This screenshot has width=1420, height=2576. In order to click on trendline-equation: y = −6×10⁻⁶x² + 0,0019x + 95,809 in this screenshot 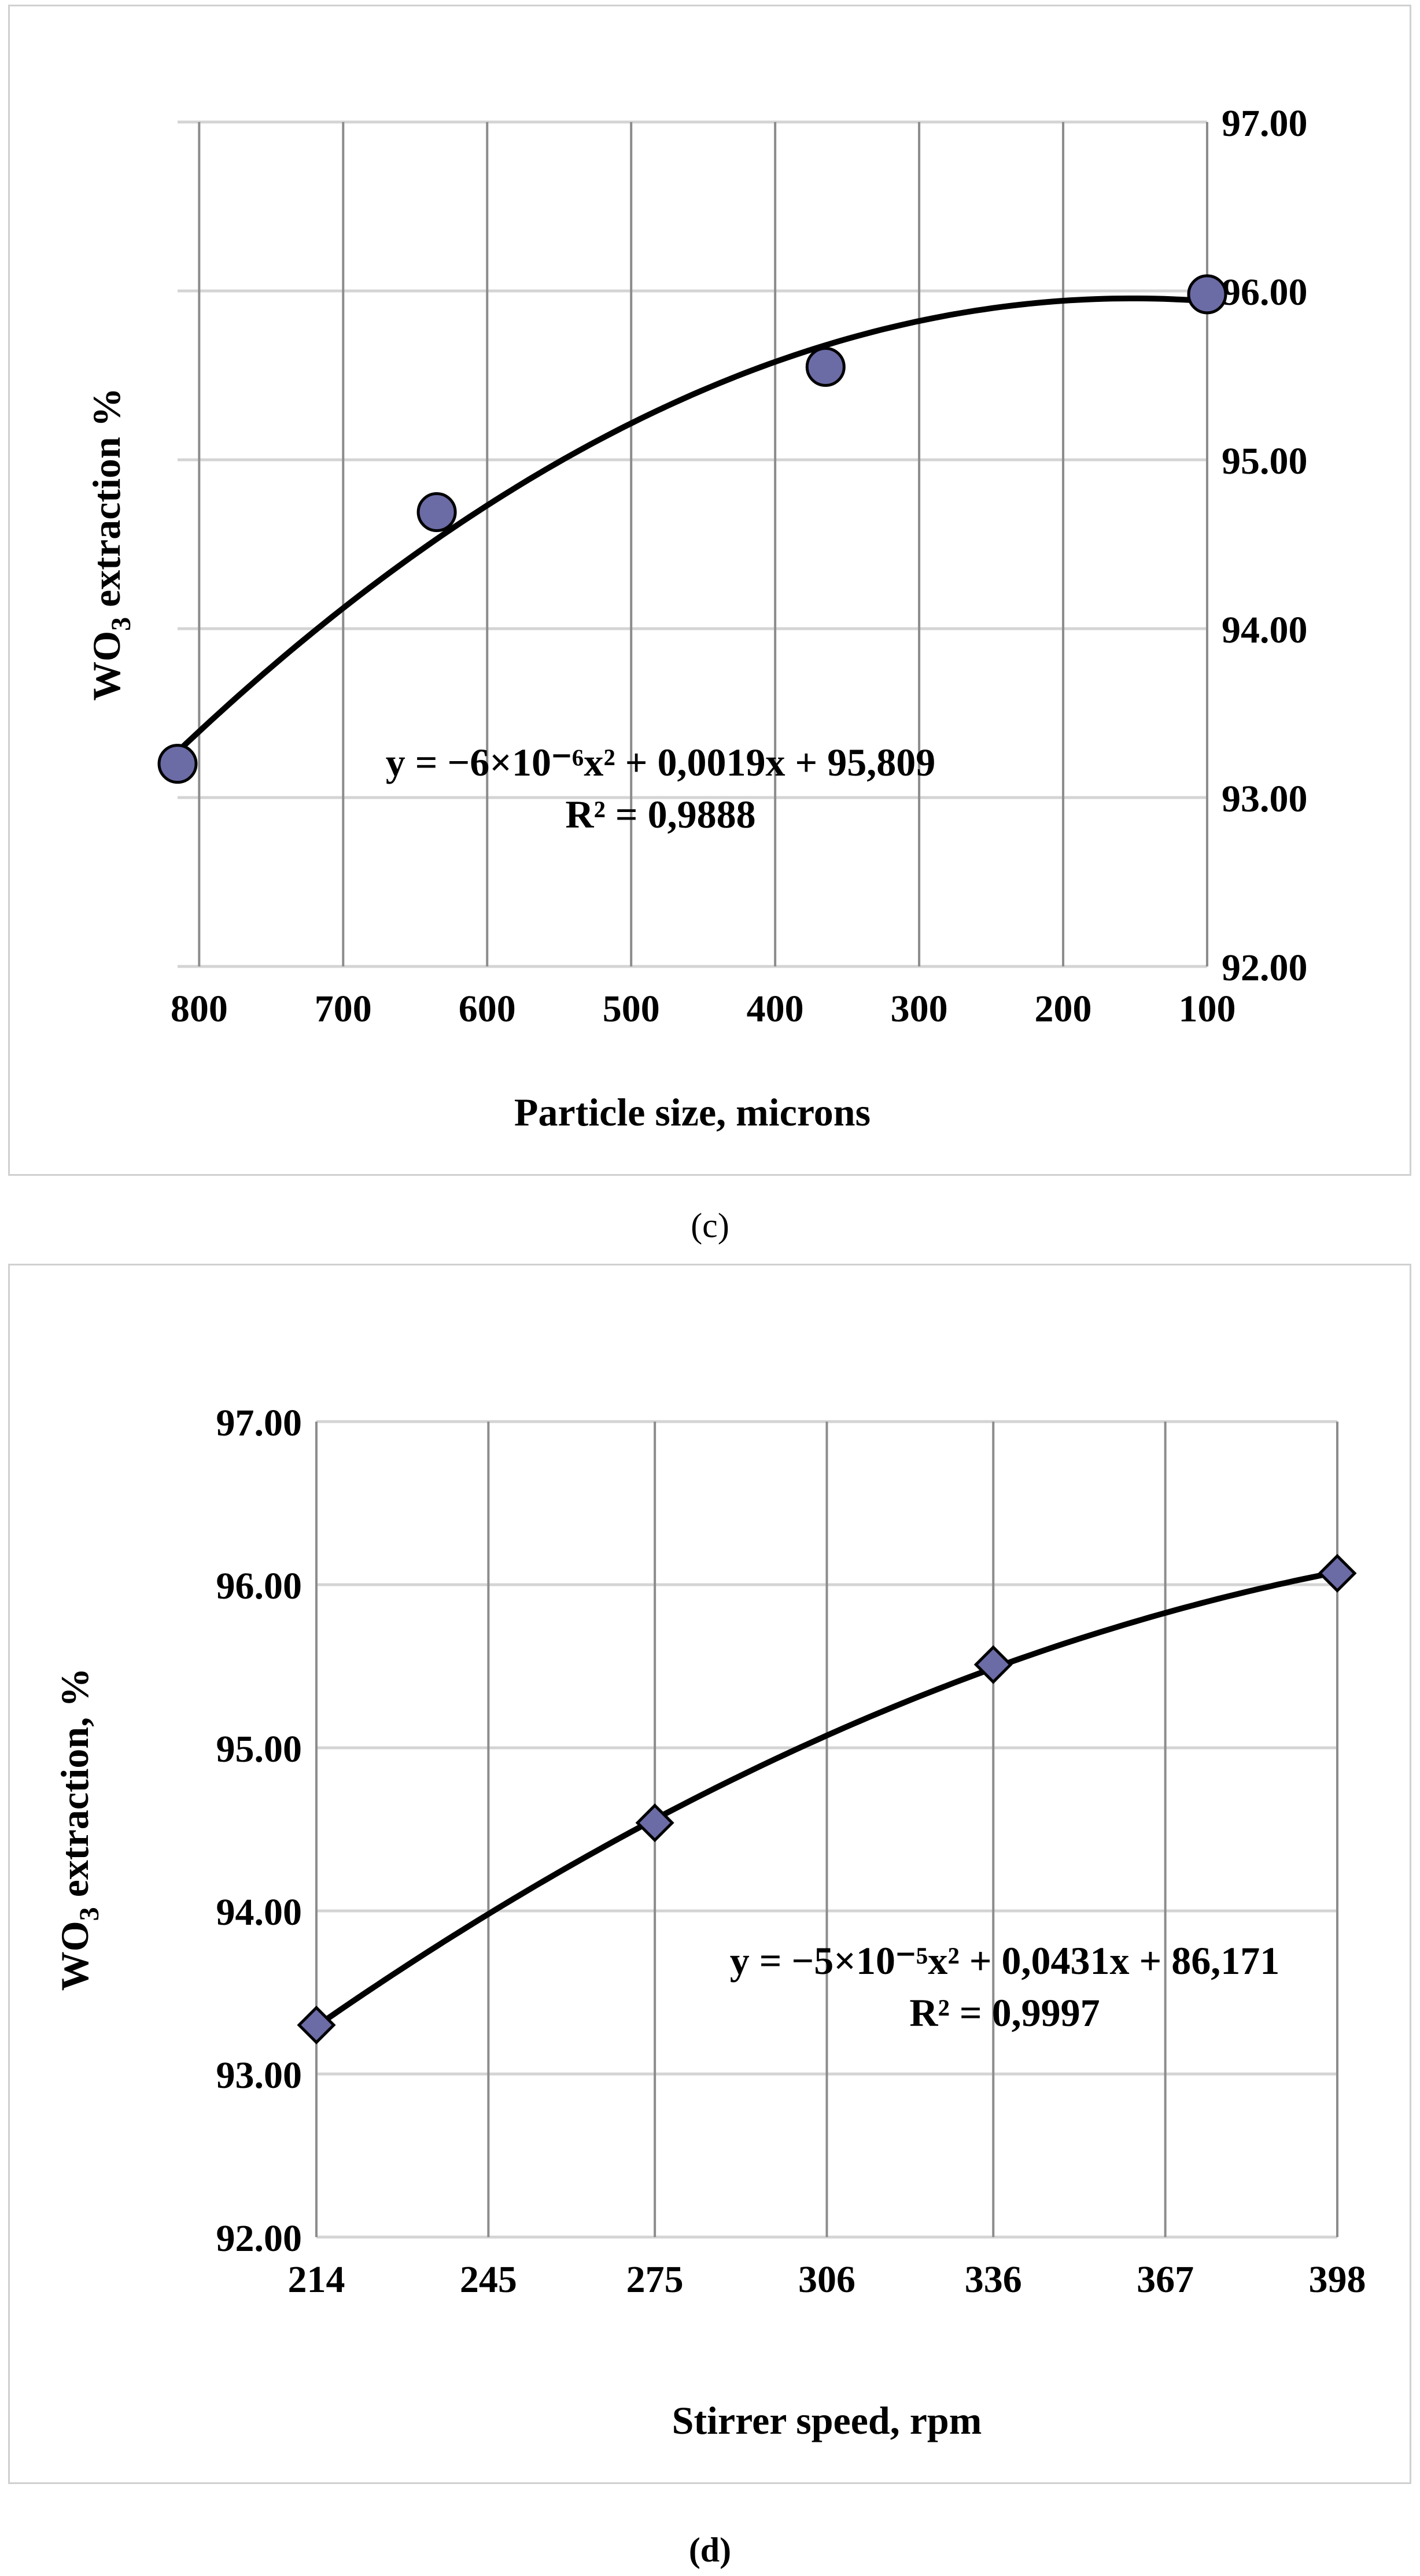, I will do `click(660, 762)`.